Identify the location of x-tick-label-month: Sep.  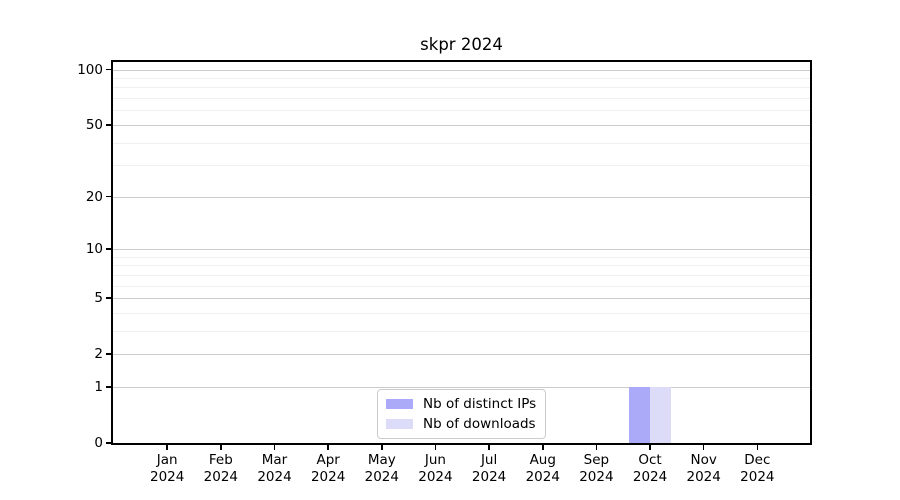
(596, 460).